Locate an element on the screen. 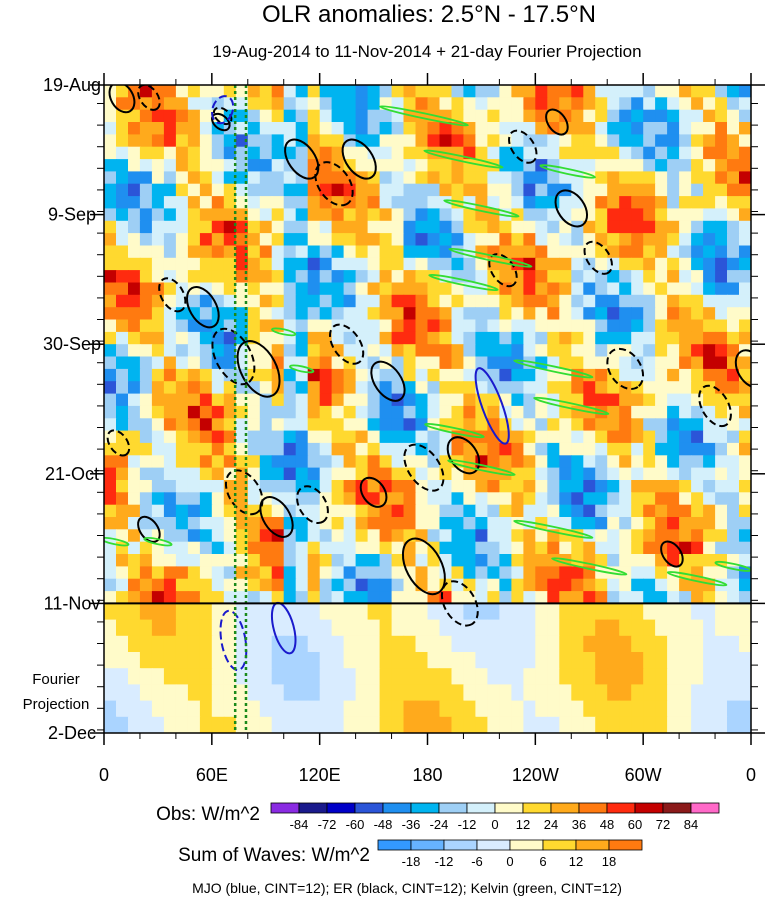 This screenshot has width=771, height=899. er-contour is located at coordinates (312, 505).